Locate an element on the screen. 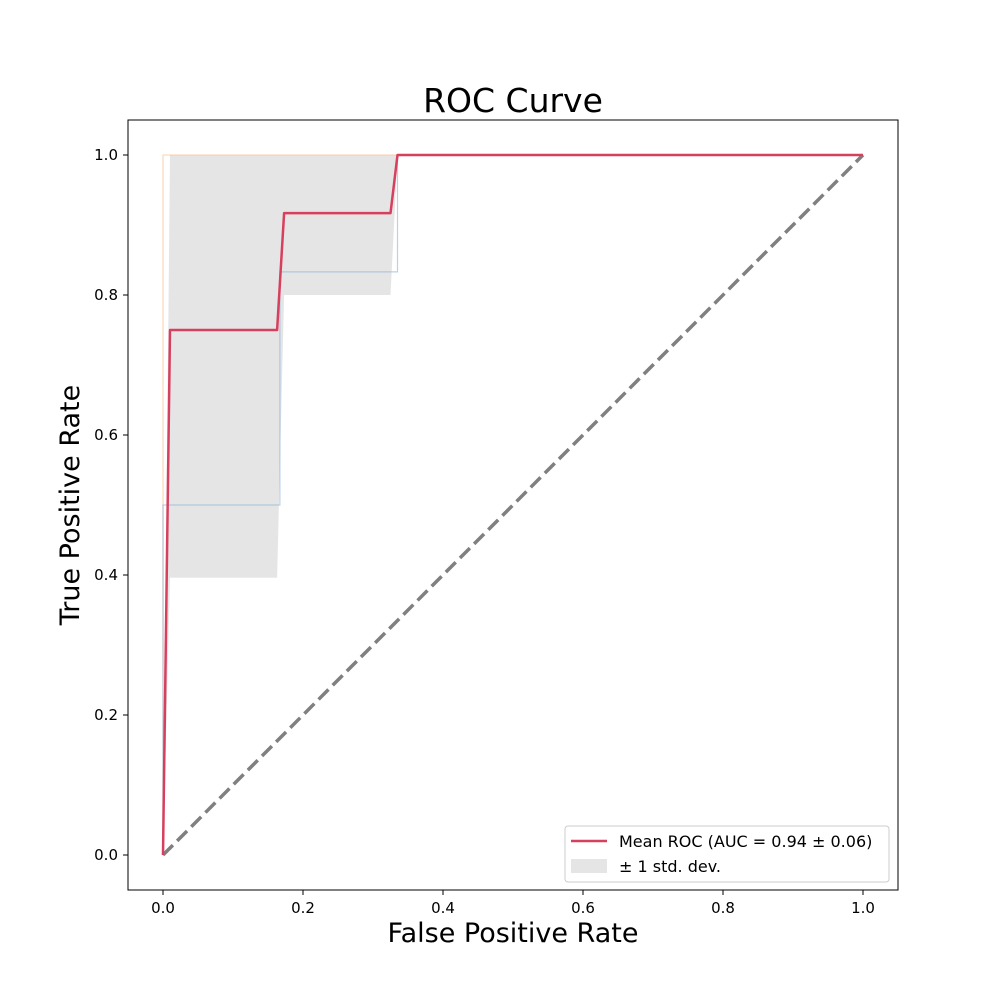  x-tick-label: 1.0 is located at coordinates (863, 908).